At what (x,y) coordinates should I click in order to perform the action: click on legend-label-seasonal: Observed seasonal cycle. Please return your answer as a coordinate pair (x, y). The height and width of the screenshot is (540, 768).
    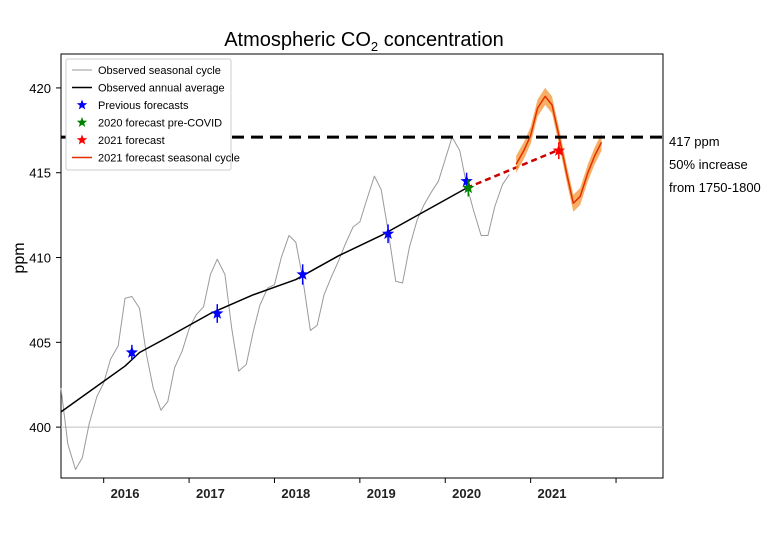
    Looking at the image, I should click on (159, 71).